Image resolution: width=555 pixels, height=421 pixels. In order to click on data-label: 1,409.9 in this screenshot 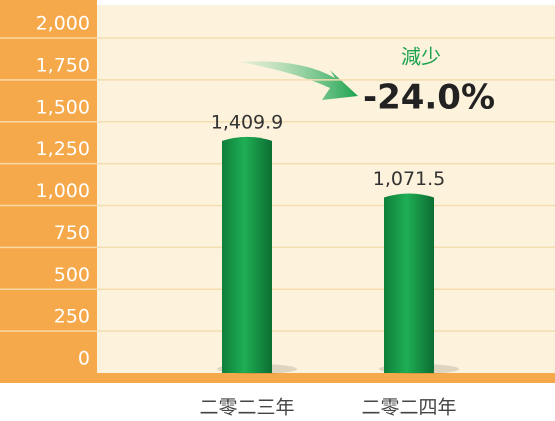, I will do `click(247, 122)`.